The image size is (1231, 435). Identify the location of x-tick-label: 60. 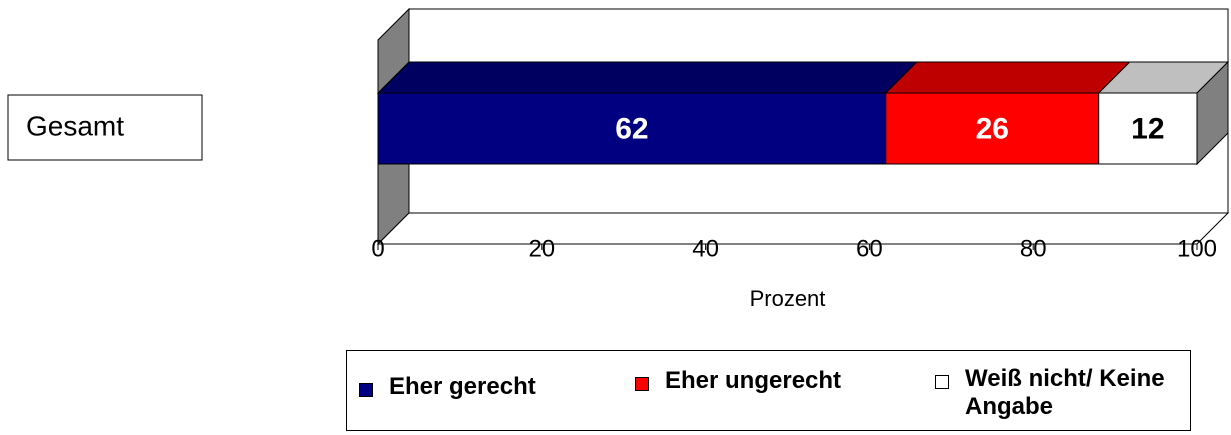
(869, 248).